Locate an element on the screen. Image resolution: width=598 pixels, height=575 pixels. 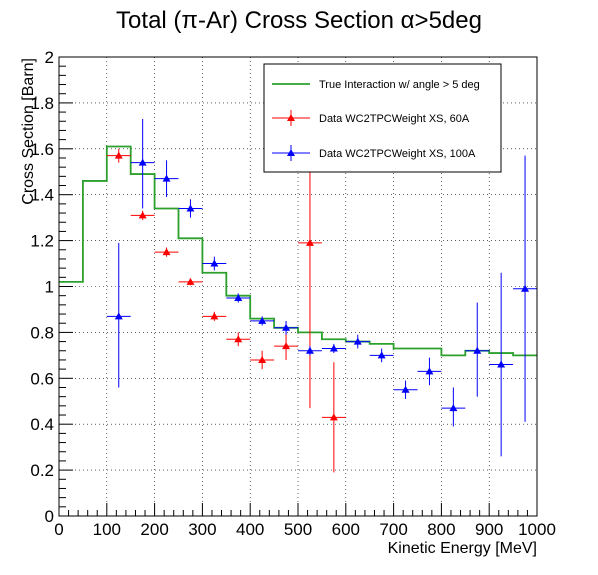
y-tick-label: 2 is located at coordinates (49, 57).